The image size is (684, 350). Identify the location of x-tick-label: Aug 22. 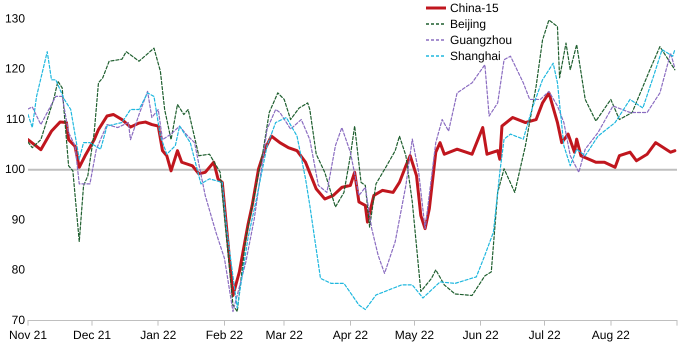
(611, 335).